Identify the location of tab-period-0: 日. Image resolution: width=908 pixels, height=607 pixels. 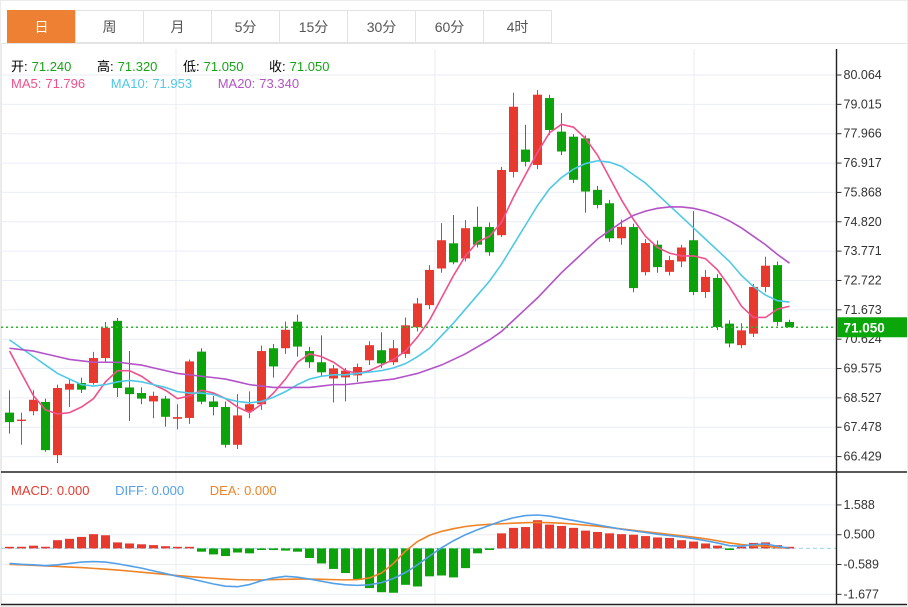
(41, 26).